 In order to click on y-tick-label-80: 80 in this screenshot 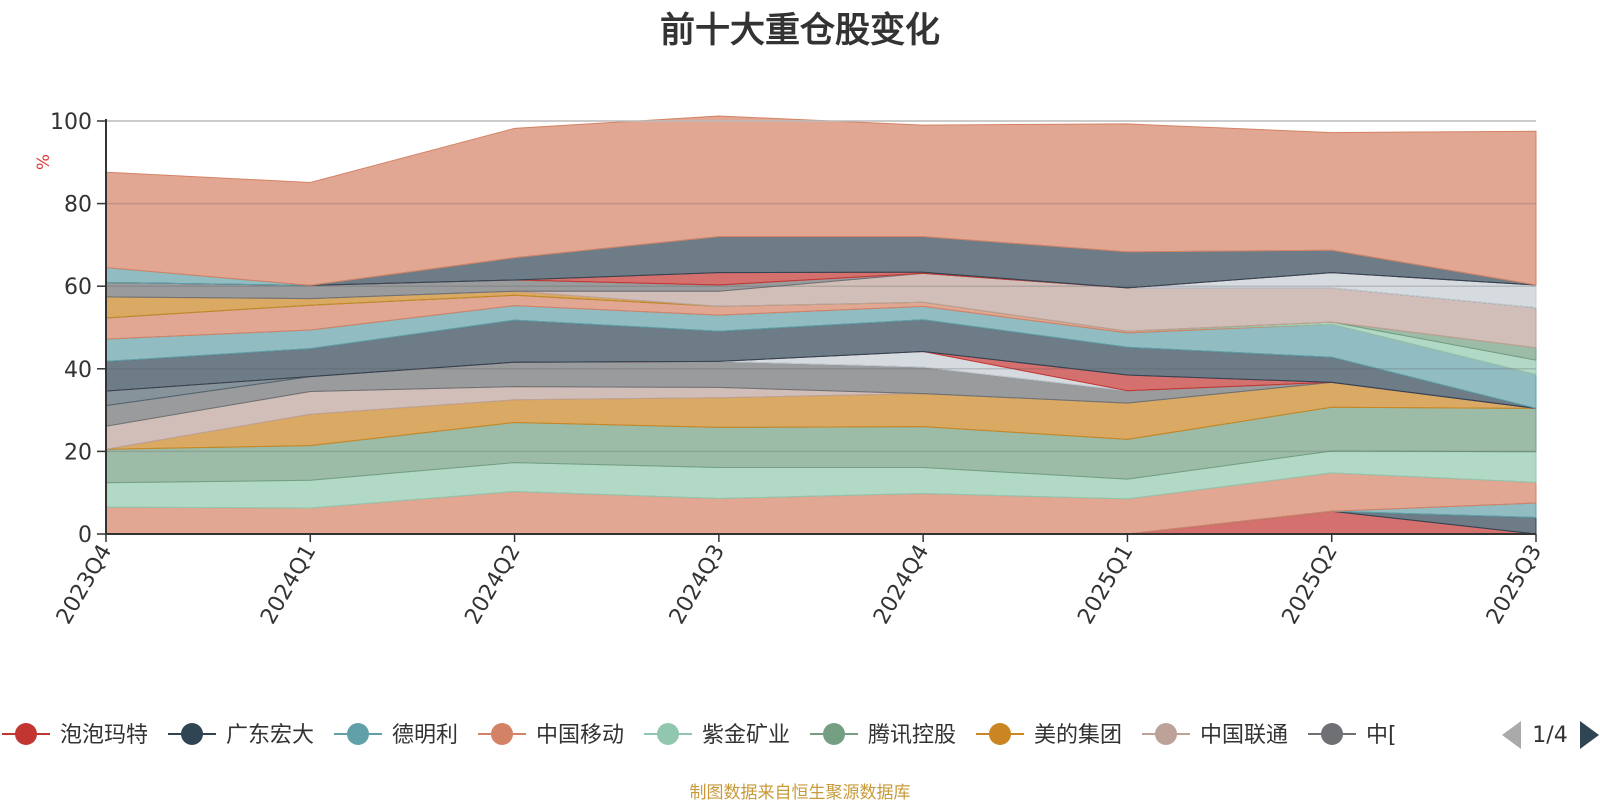, I will do `click(78, 205)`.